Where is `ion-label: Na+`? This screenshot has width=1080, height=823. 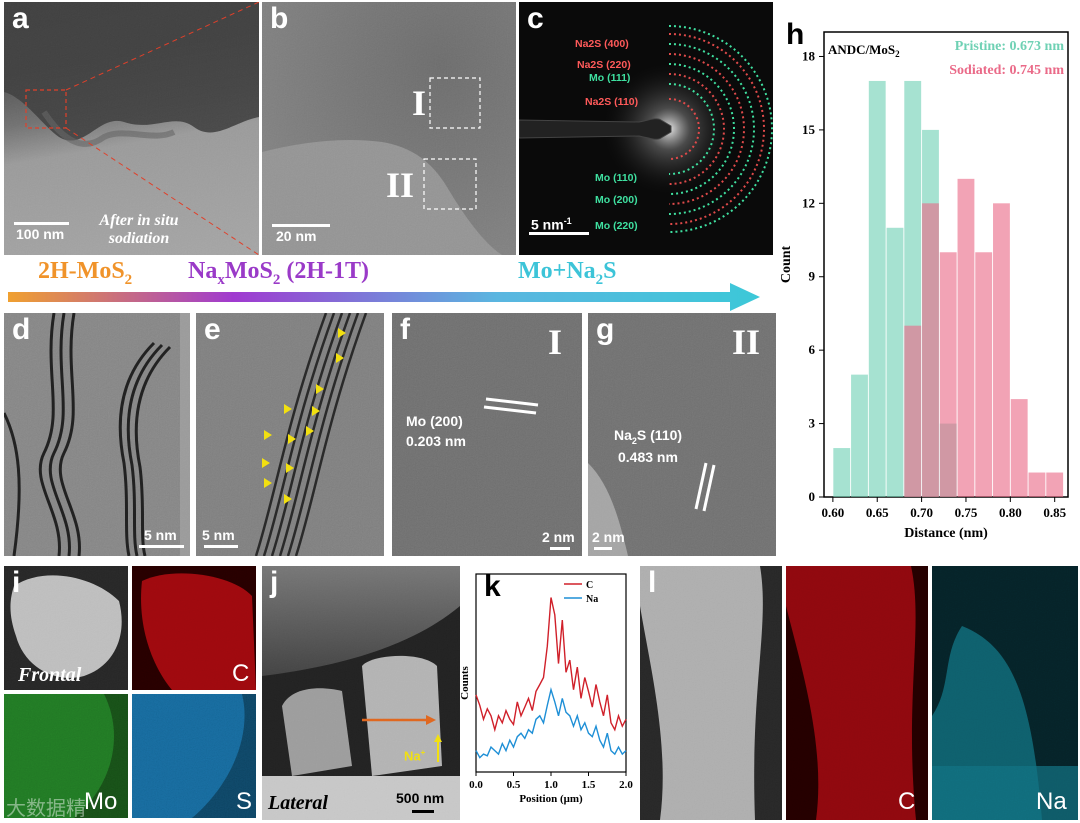 ion-label: Na+ is located at coordinates (415, 756).